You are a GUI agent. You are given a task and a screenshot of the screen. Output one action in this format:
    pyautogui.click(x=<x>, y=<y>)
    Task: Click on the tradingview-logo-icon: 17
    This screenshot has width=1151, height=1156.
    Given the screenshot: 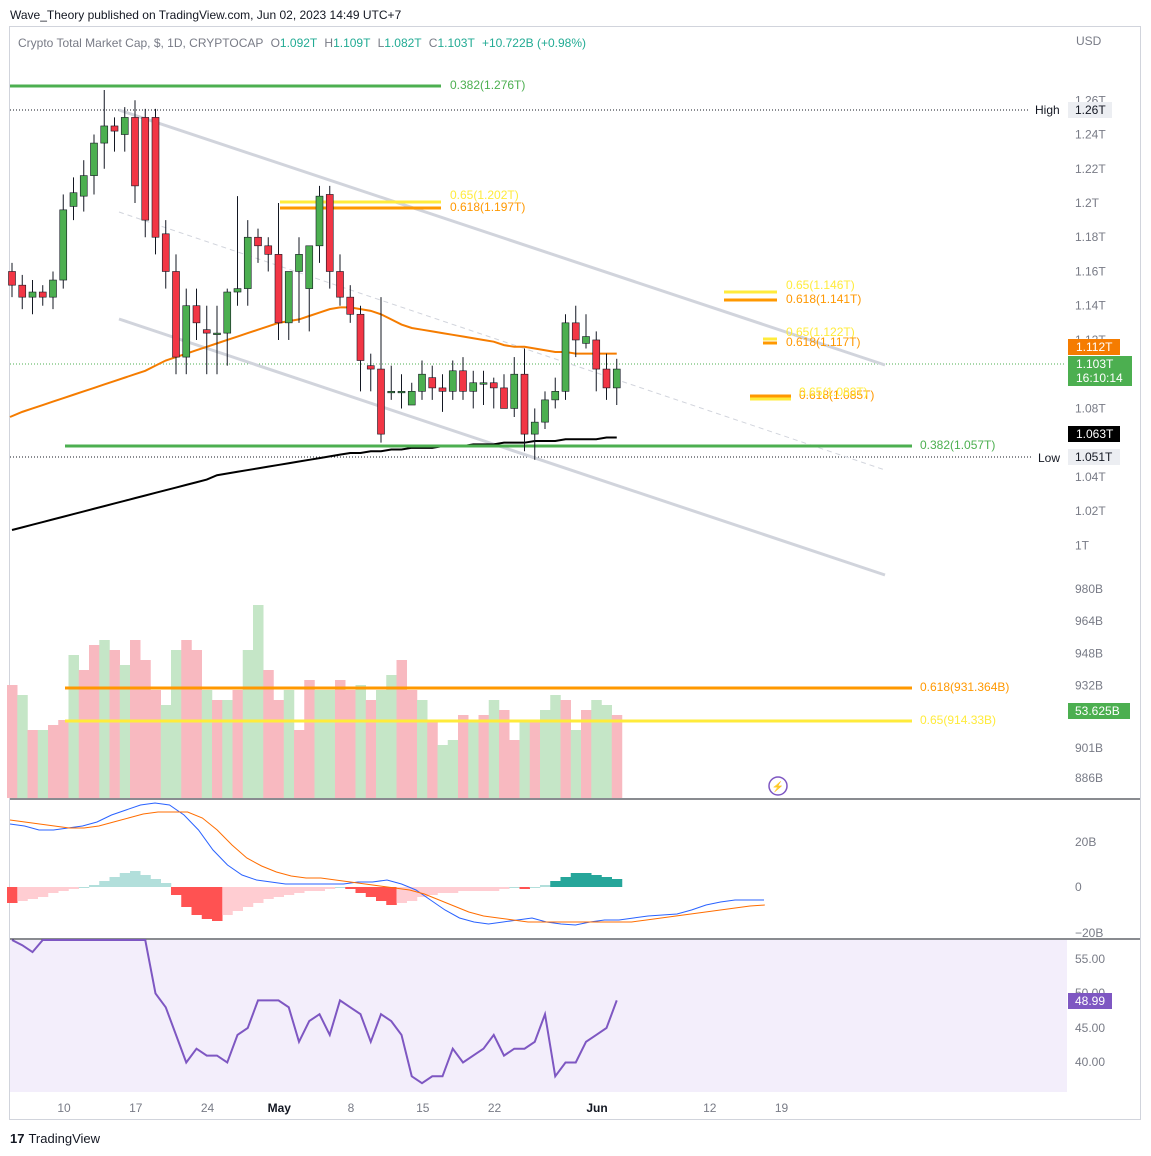 What is the action you would take?
    pyautogui.click(x=17, y=1138)
    